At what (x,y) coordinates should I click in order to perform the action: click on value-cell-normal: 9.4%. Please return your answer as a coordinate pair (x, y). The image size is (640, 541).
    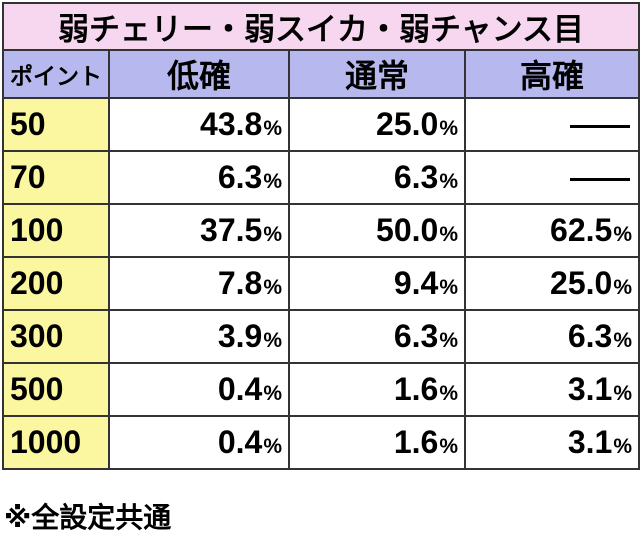
    Looking at the image, I should click on (377, 283).